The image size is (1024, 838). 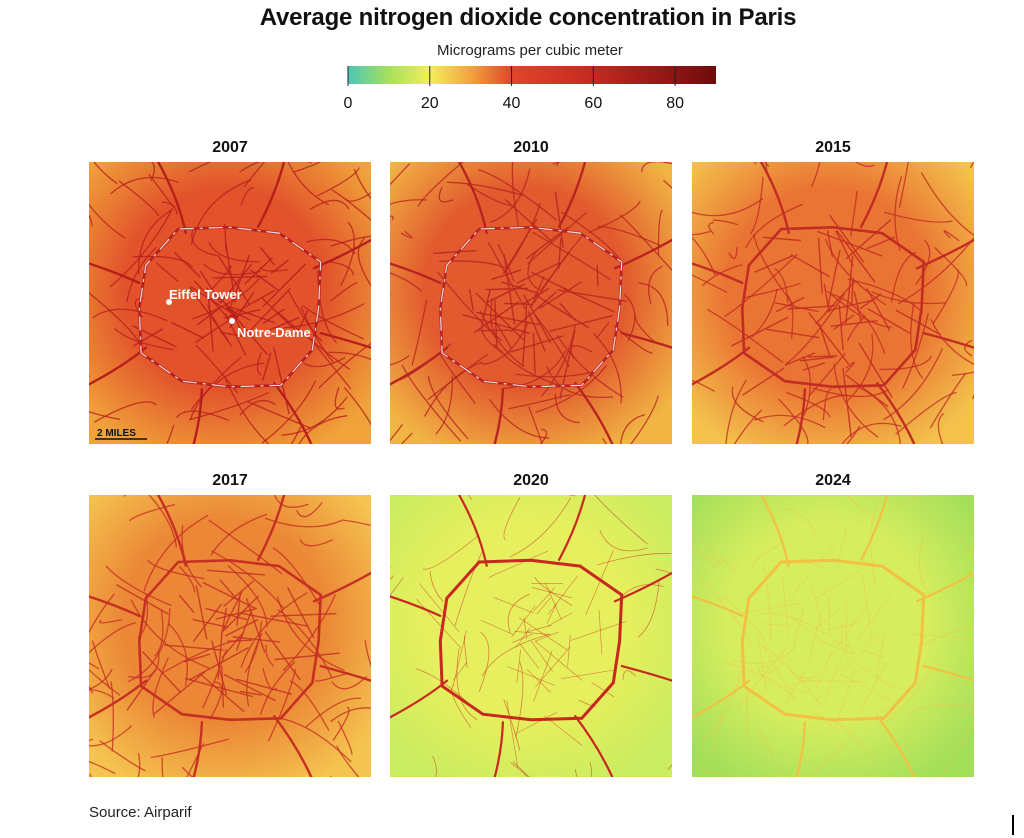 I want to click on notre-dame-annotation: Notre-Dame, so click(x=270, y=329).